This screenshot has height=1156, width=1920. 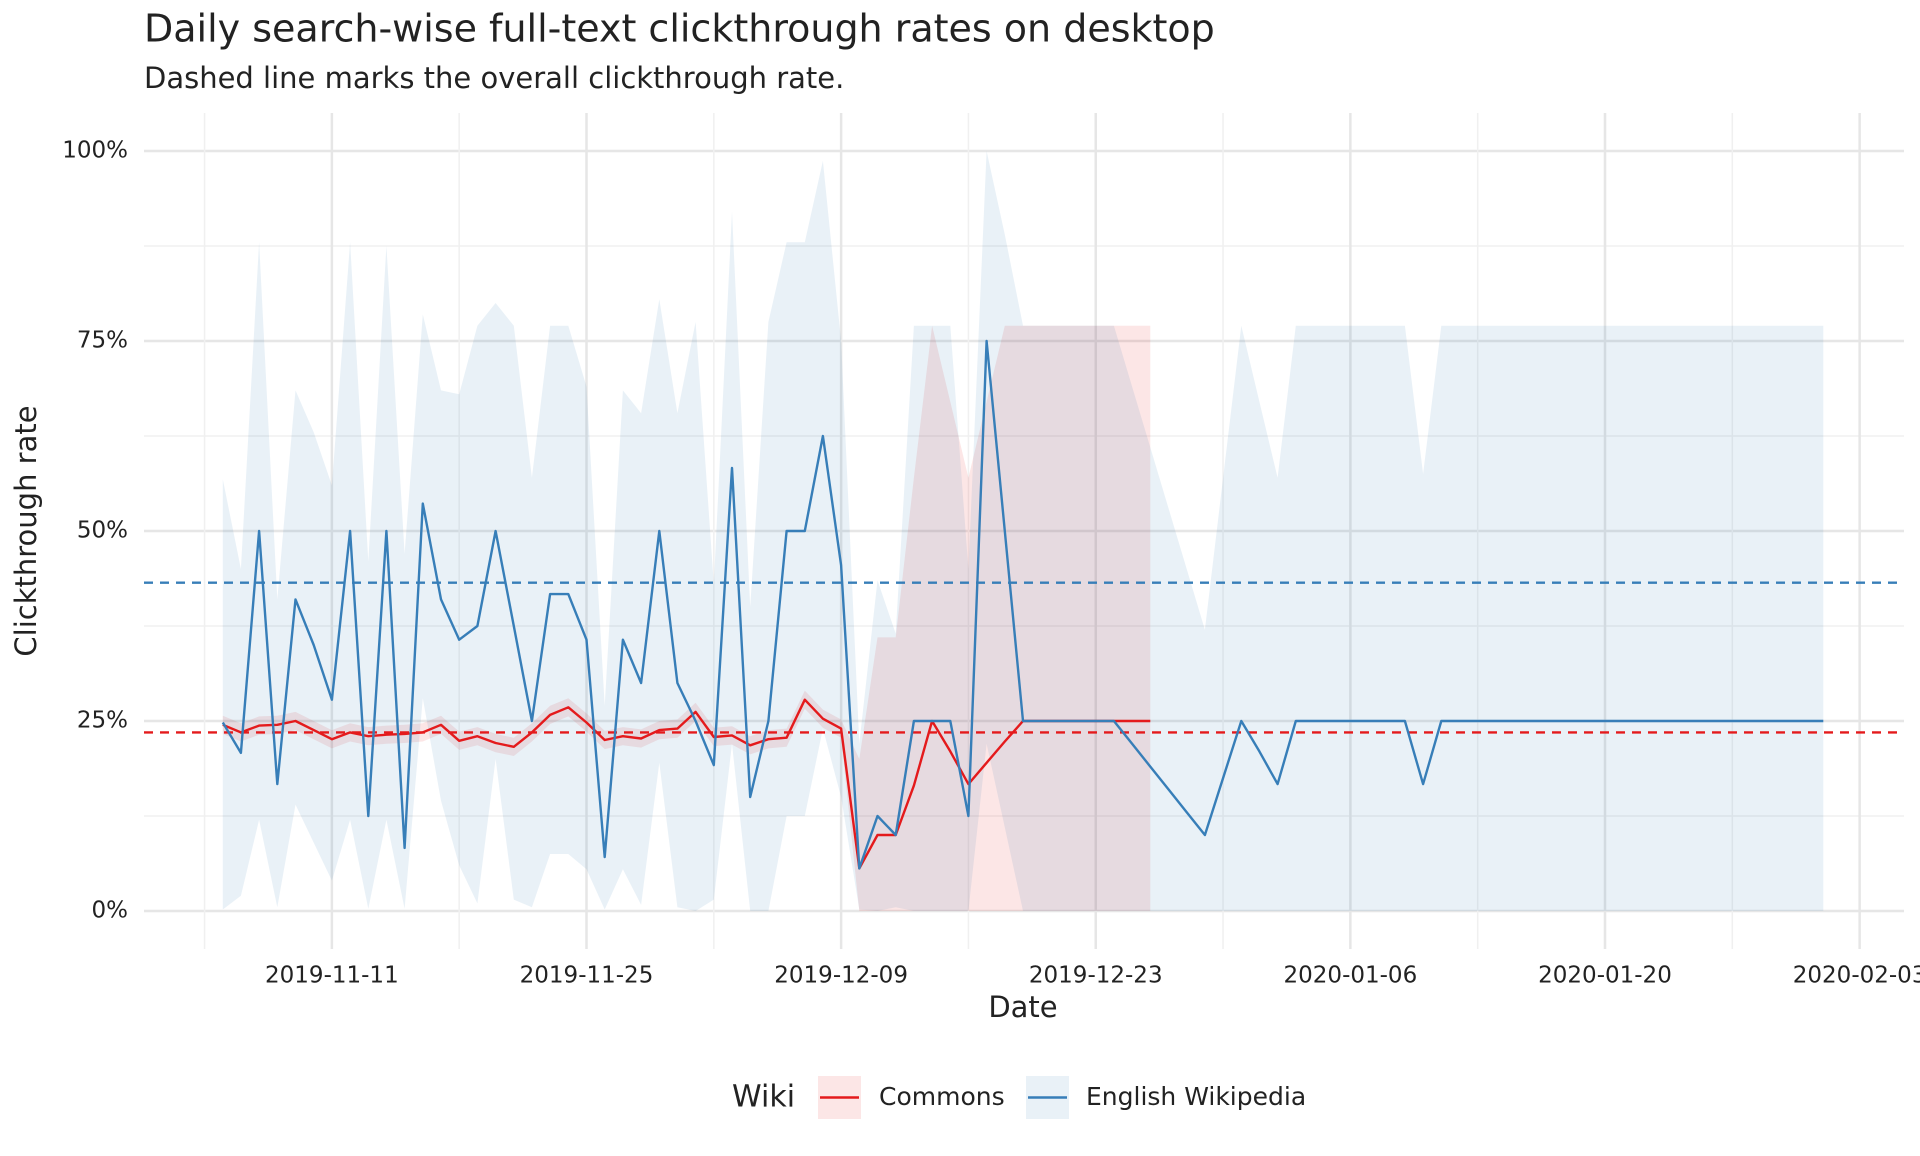 I want to click on x-tick-label: 2019-12-23, so click(x=1096, y=976).